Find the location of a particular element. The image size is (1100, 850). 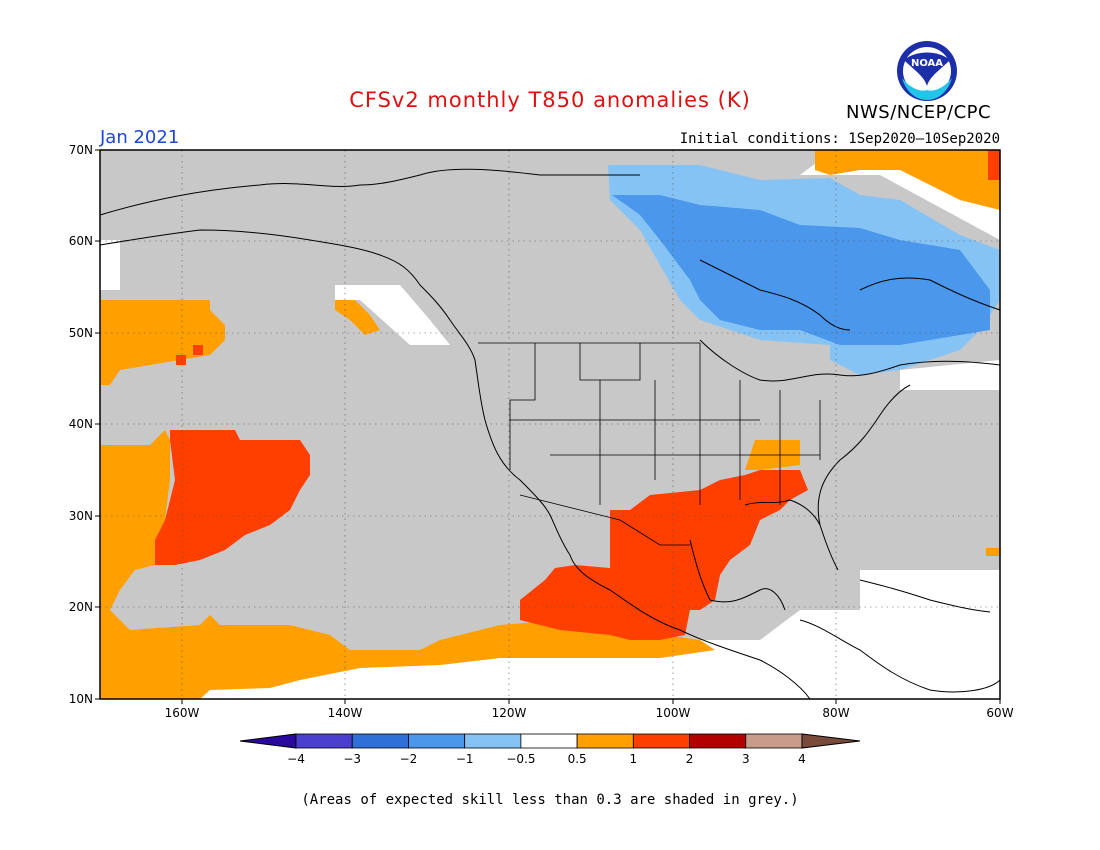

latitude-labels: 70N 60N 50N 40N 30N 20N 10N is located at coordinates (81, 424).